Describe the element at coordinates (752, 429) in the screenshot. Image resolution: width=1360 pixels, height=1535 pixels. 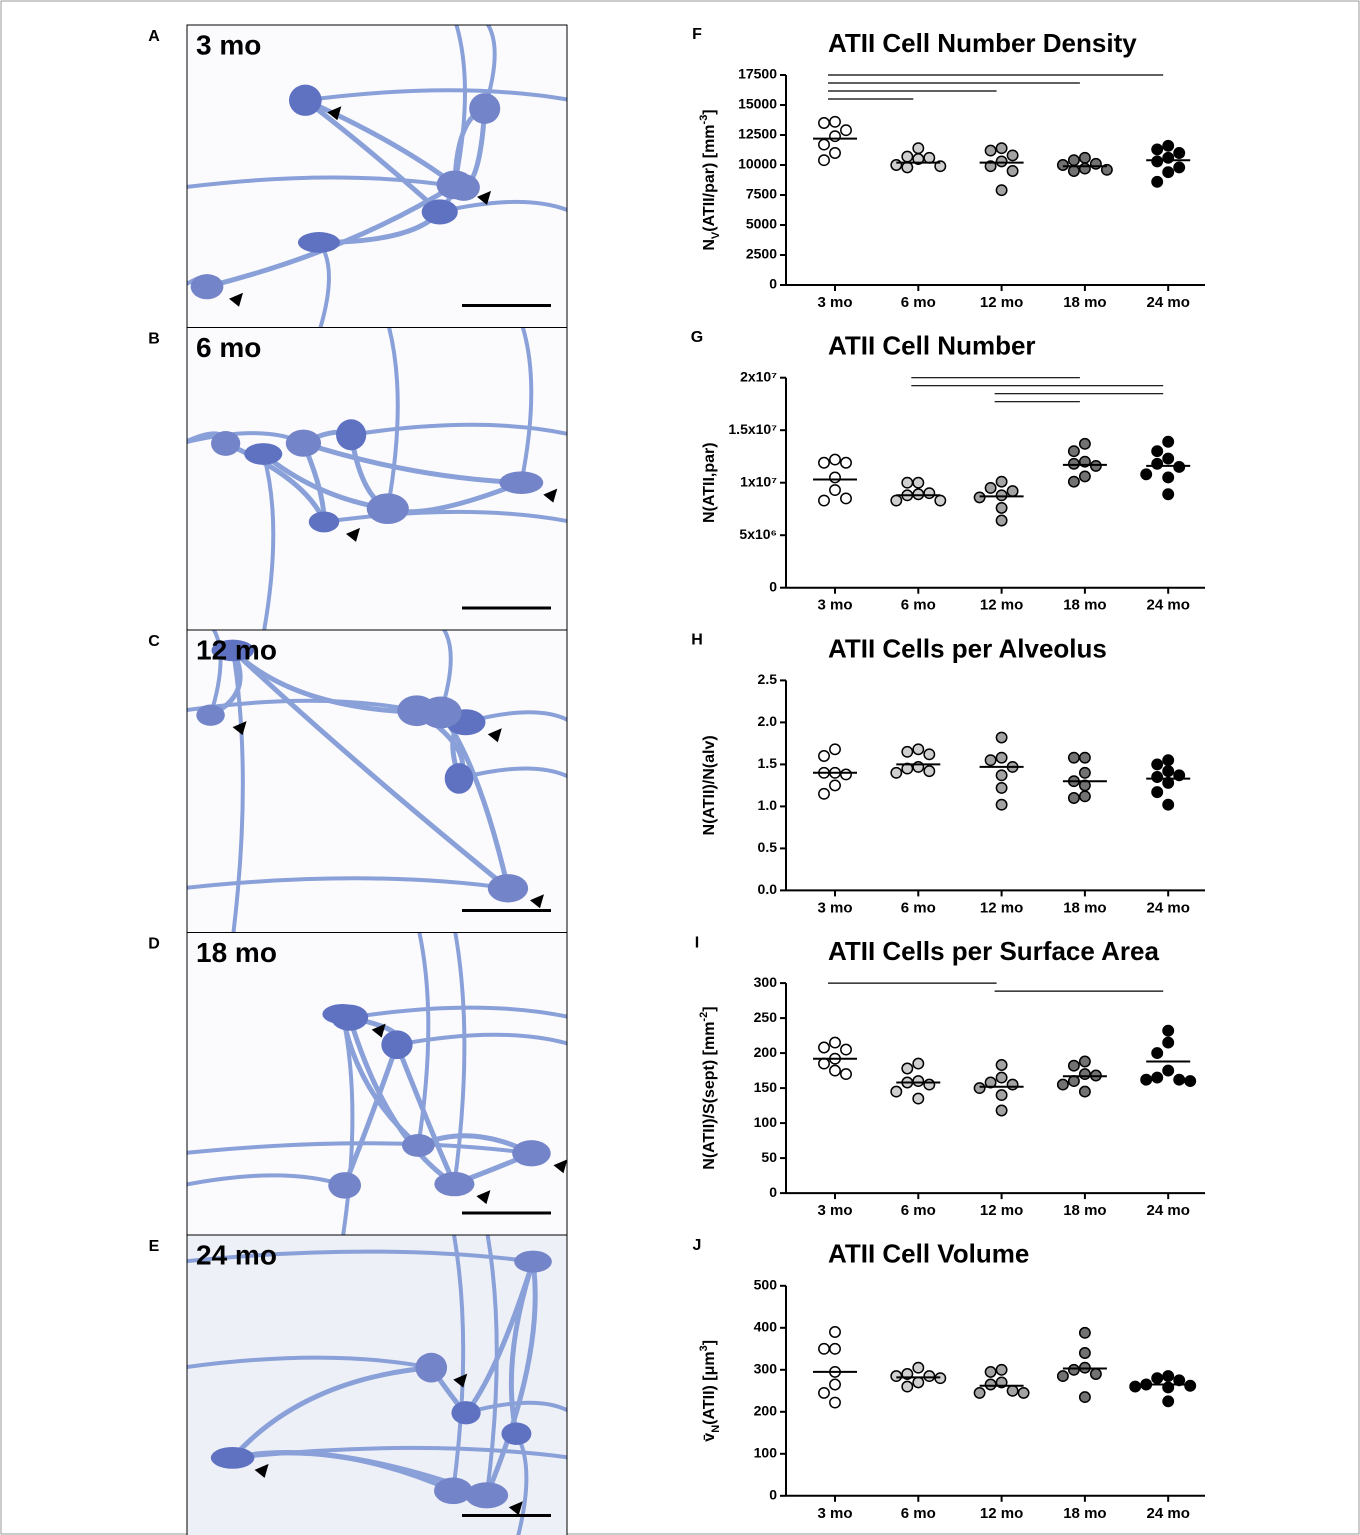
I see `y-tick-label: 1.5x10⁷` at that location.